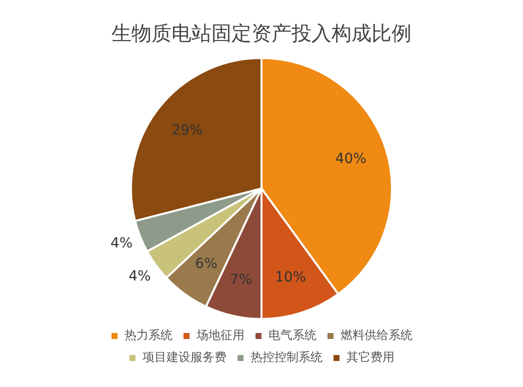 Image resolution: width=523 pixels, height=387 pixels. What do you see at coordinates (187, 130) in the screenshot?
I see `data-label: 29%` at bounding box center [187, 130].